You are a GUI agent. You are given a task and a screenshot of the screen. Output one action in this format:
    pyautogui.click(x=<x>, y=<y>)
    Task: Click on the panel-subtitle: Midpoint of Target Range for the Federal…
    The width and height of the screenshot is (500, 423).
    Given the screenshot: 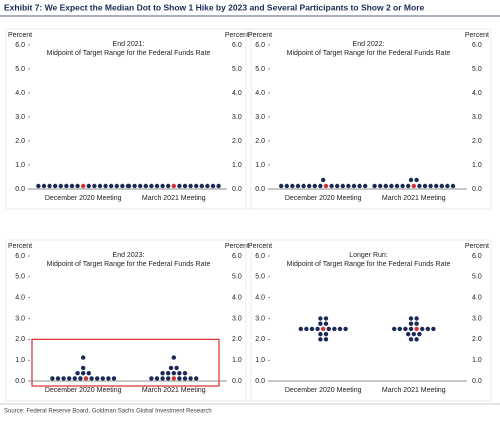 What is the action you would take?
    pyautogui.click(x=369, y=53)
    